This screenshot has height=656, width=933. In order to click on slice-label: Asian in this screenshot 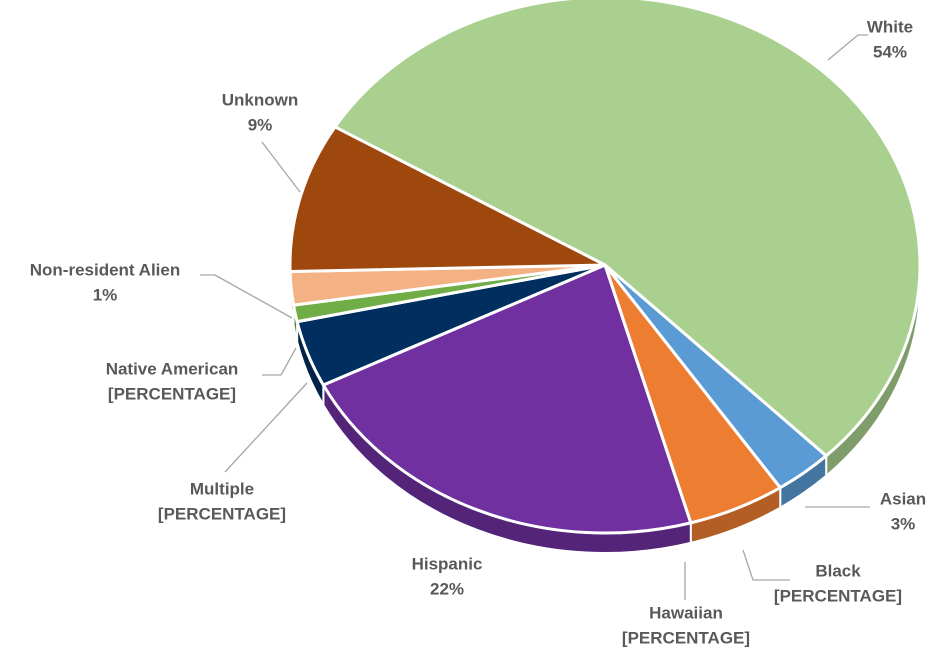, I will do `click(903, 498)`.